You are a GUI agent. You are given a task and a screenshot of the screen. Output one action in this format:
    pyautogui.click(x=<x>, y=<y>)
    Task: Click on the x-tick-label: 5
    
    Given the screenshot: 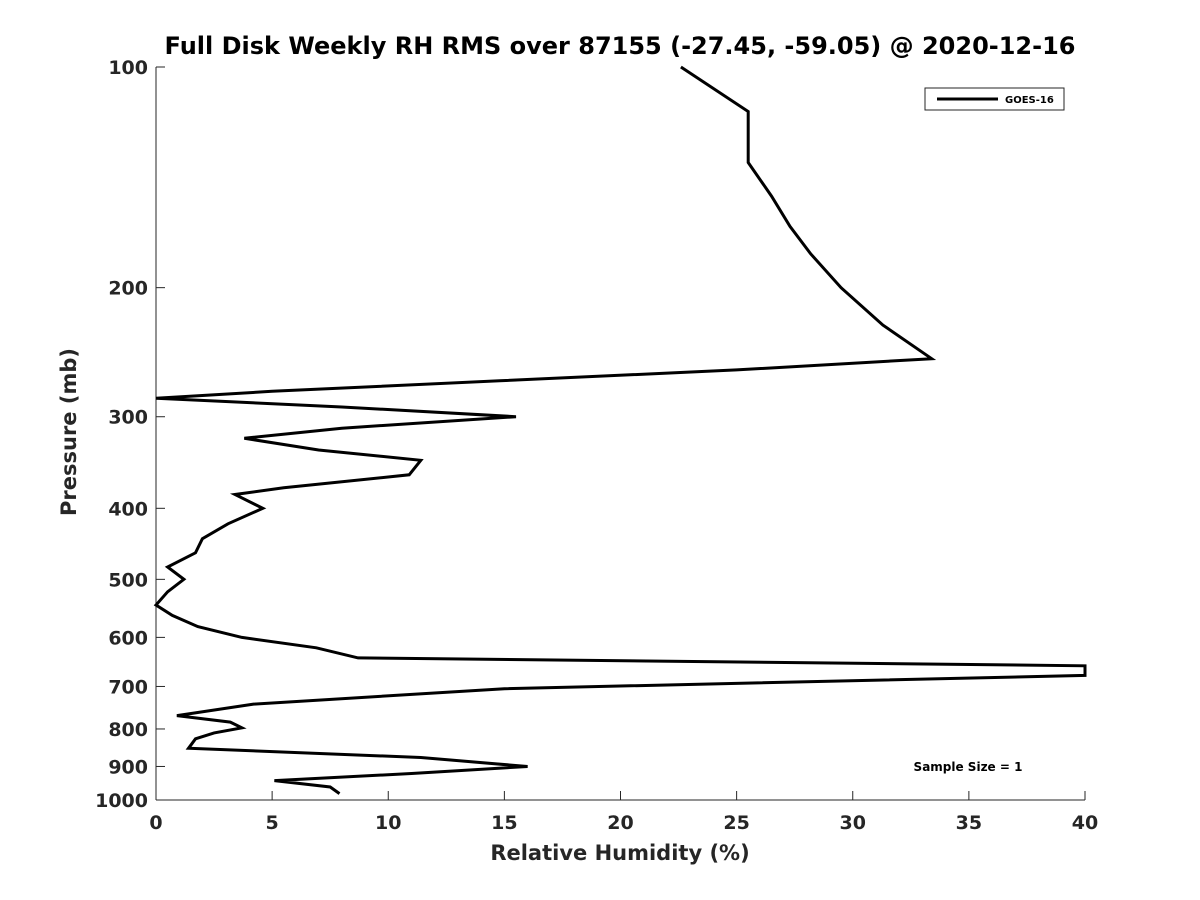 What is the action you would take?
    pyautogui.click(x=272, y=823)
    